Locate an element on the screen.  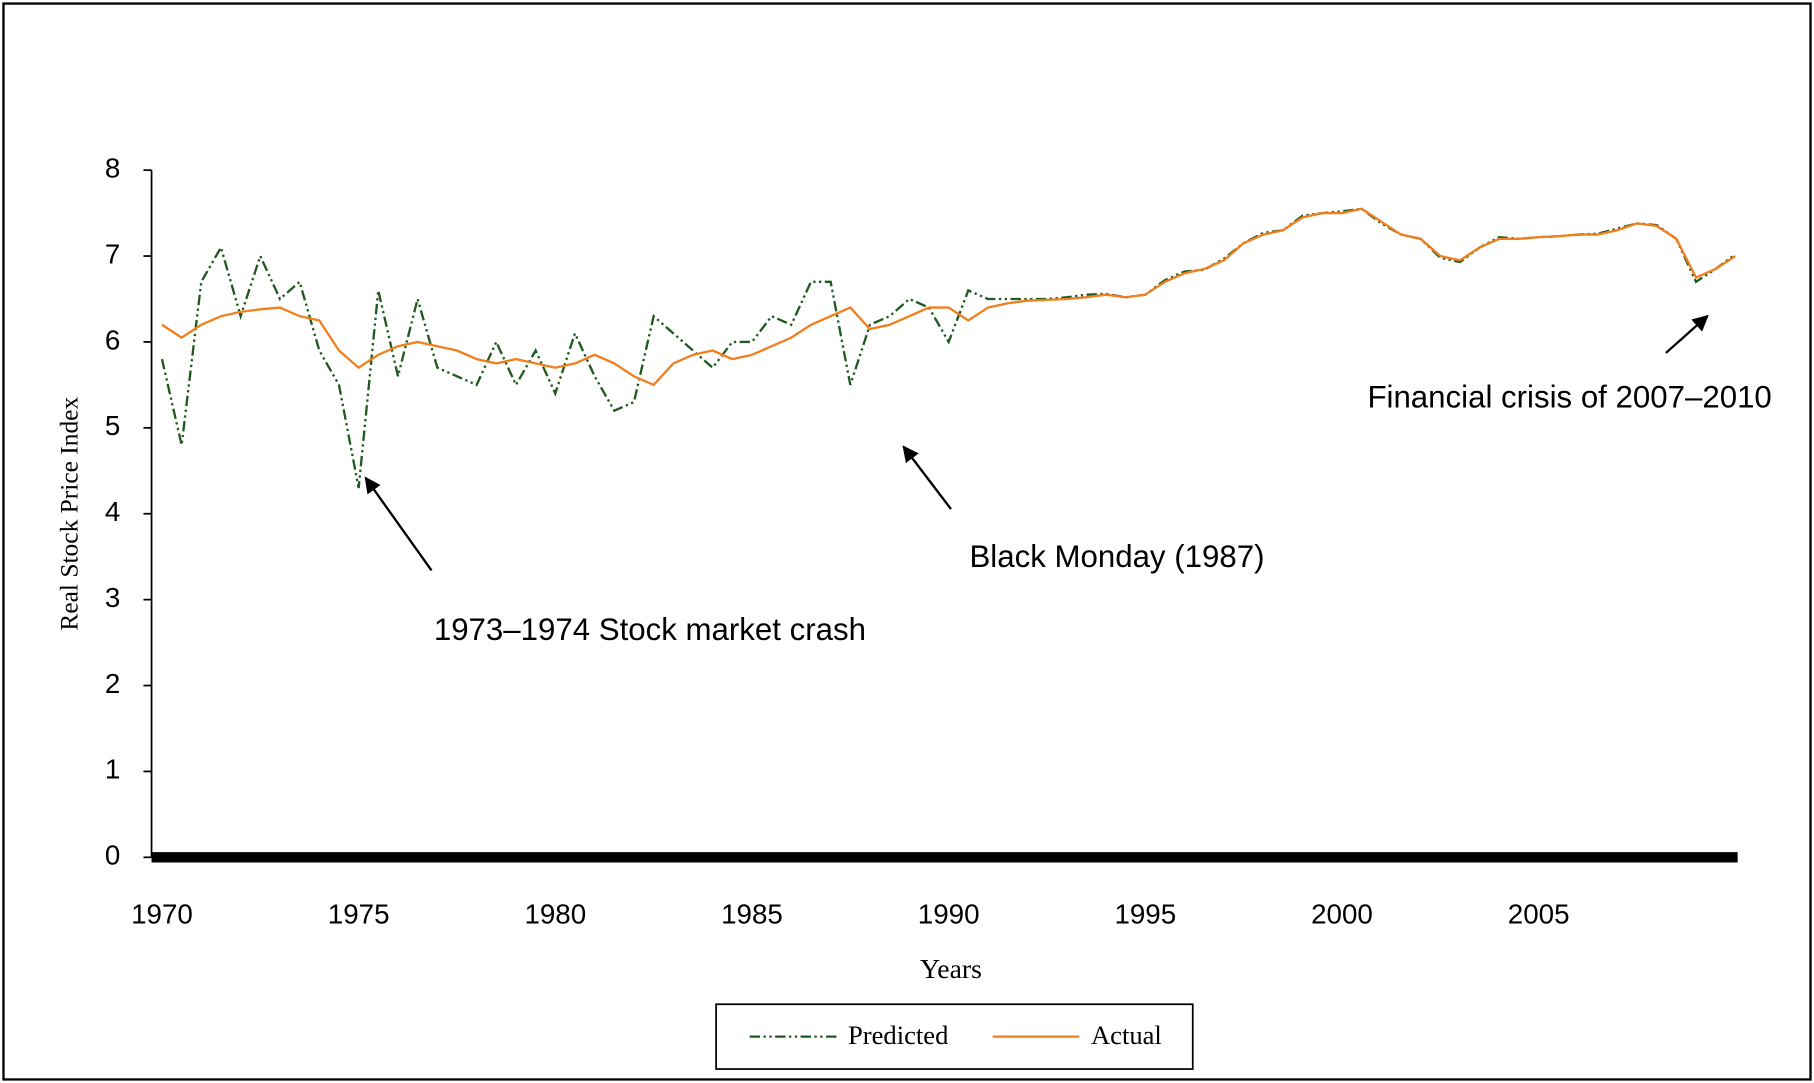
y-tick-label: 7 is located at coordinates (112, 253).